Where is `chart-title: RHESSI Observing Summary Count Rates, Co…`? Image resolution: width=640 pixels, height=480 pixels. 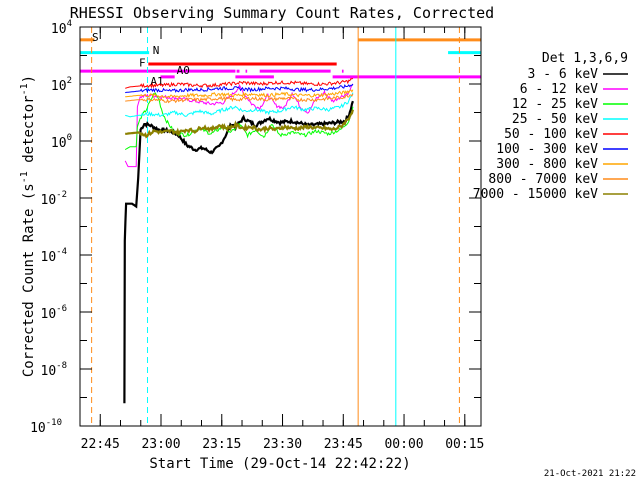
chart-title: RHESSI Observing Summary Count Rates, Co… is located at coordinates (282, 13).